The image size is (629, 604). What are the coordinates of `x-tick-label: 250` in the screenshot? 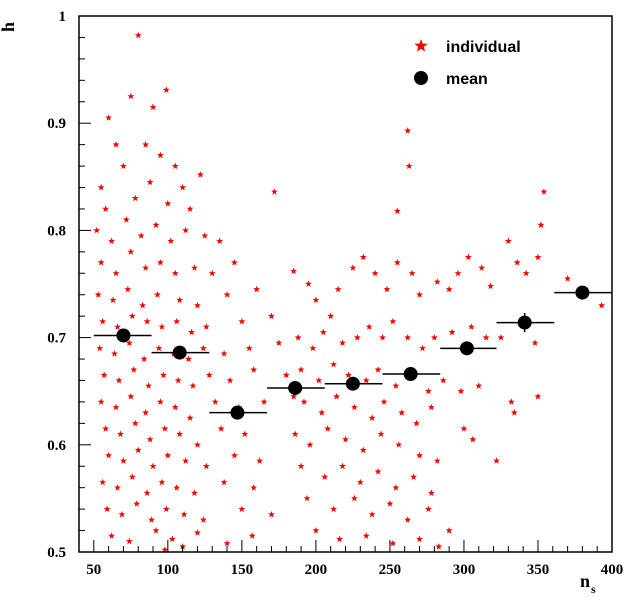 It's located at (390, 570).